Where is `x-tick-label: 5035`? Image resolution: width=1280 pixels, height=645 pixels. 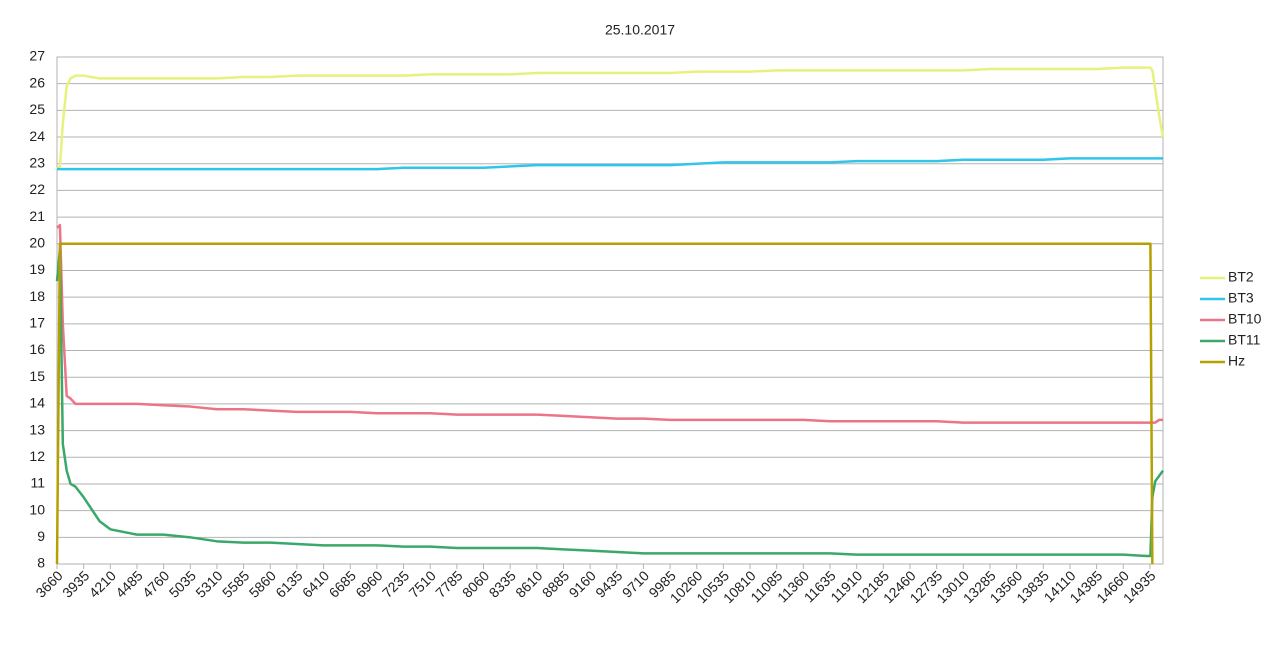 x-tick-label: 5035 is located at coordinates (182, 583).